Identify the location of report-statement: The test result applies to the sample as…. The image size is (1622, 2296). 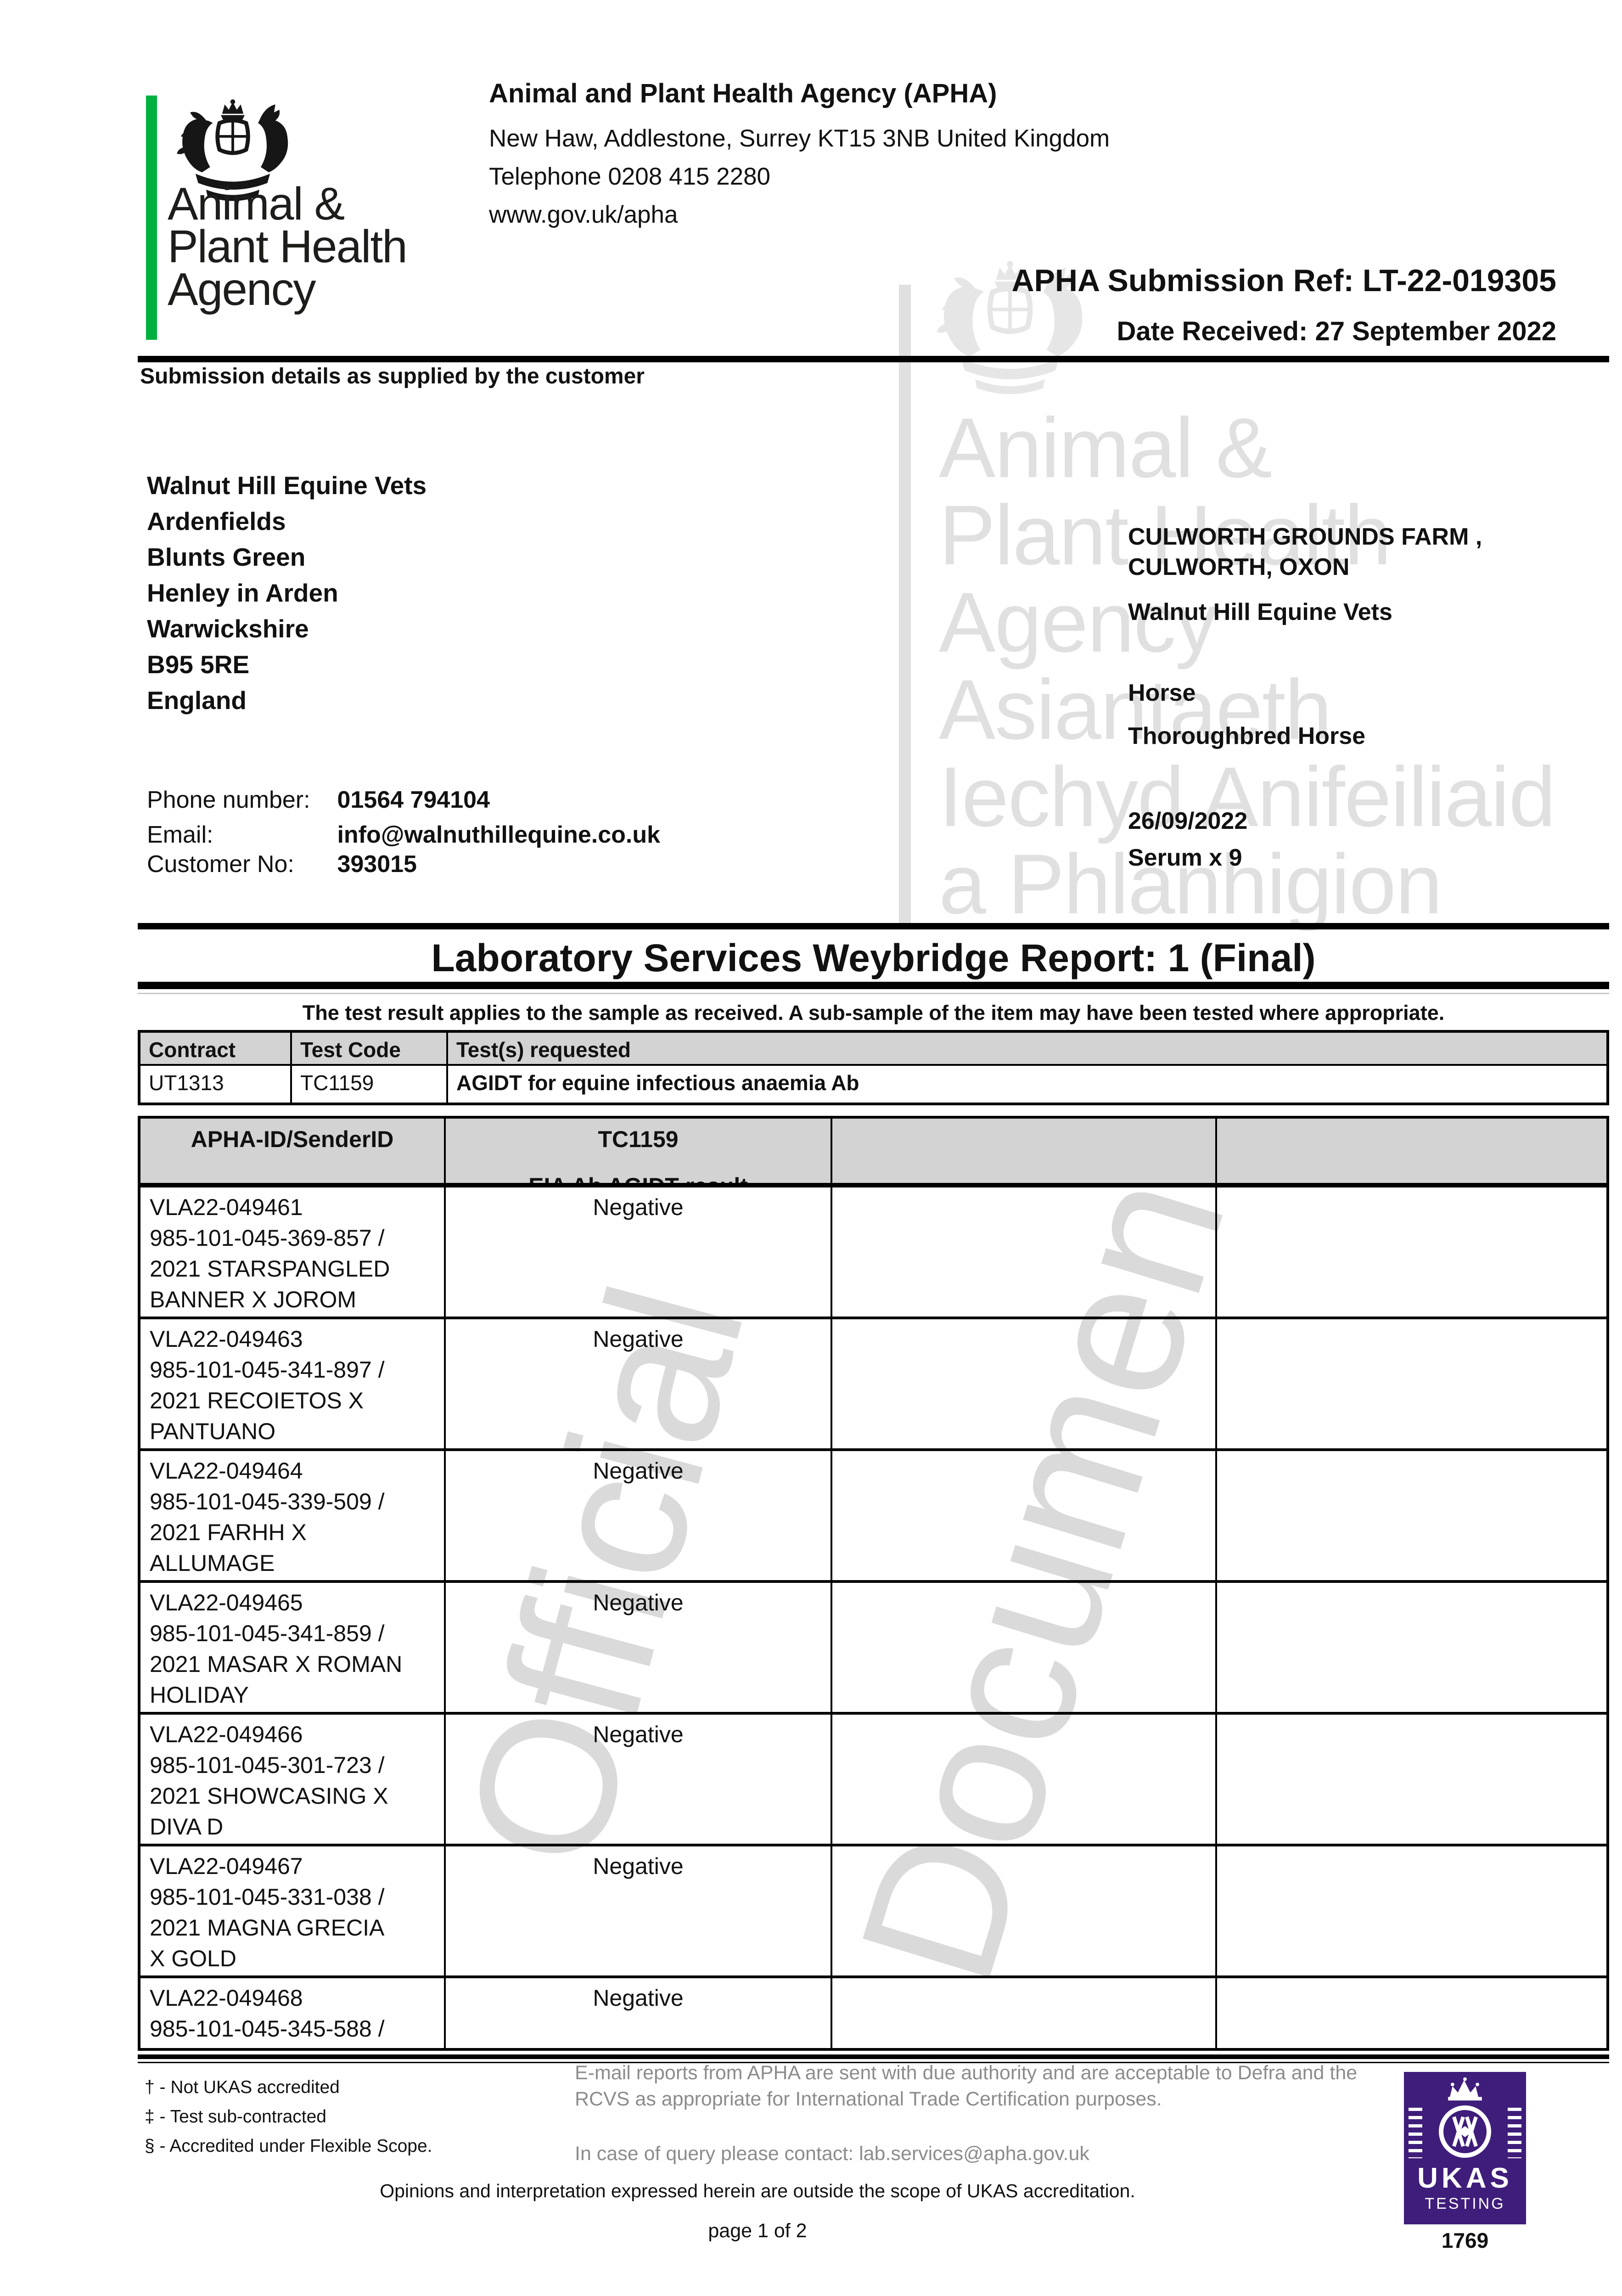
(874, 1012).